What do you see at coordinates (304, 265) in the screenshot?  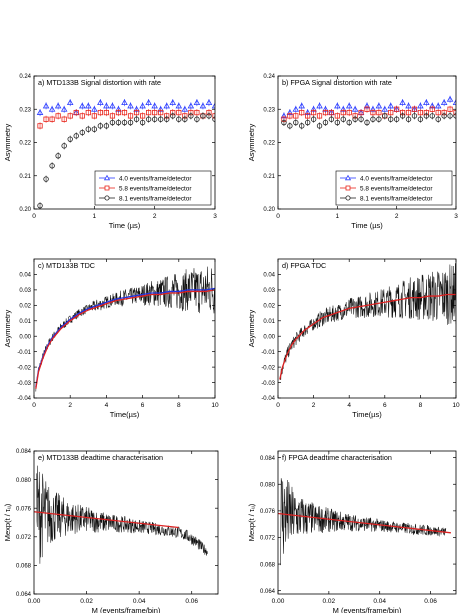 I see `chart-title: d) FPGA TDC` at bounding box center [304, 265].